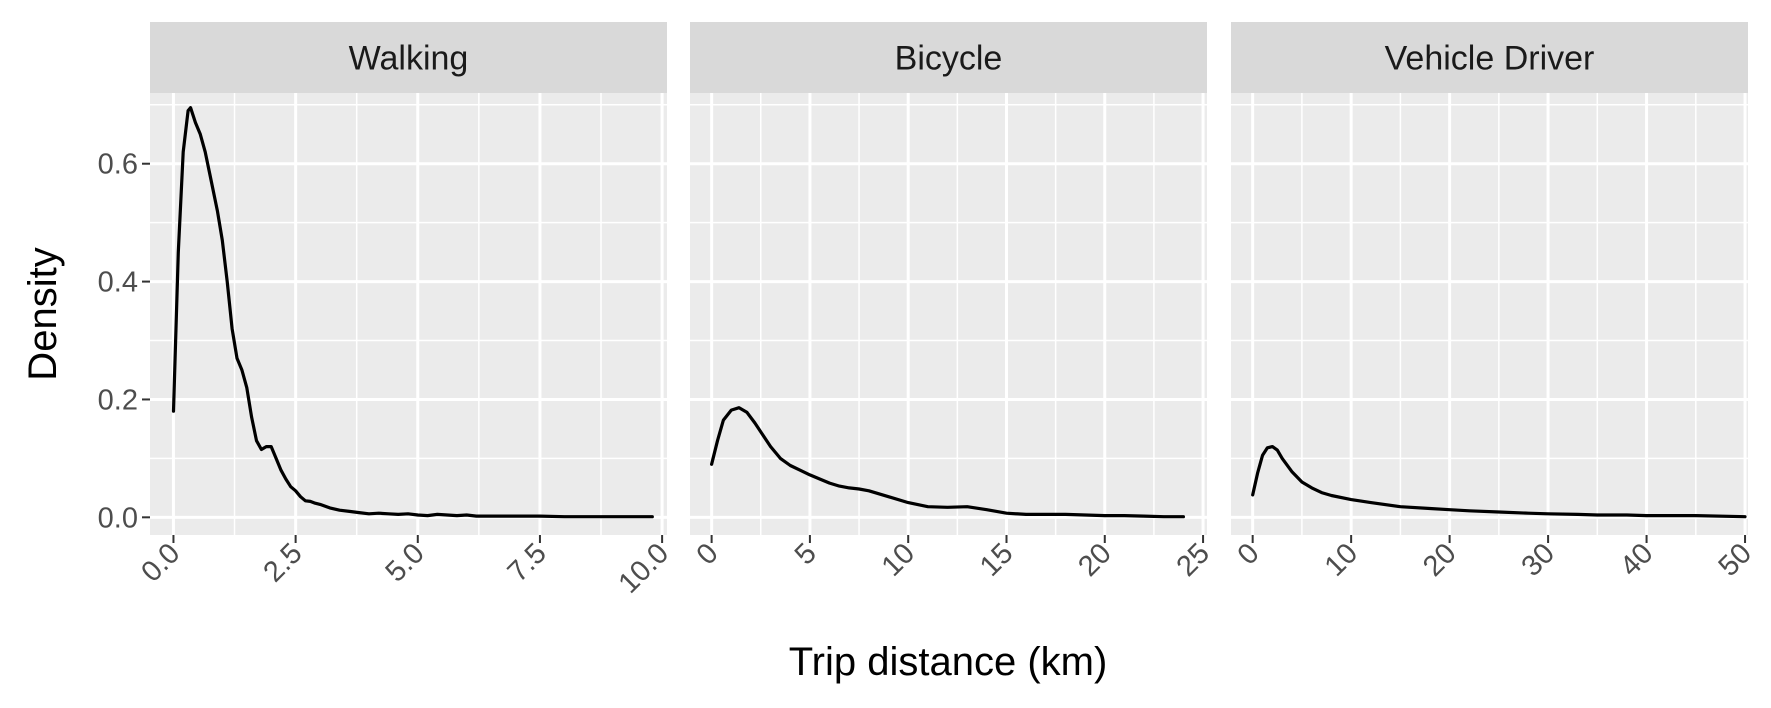 The height and width of the screenshot is (708, 1771). Describe the element at coordinates (1735, 559) in the screenshot. I see `x-tick-label: 50` at that location.